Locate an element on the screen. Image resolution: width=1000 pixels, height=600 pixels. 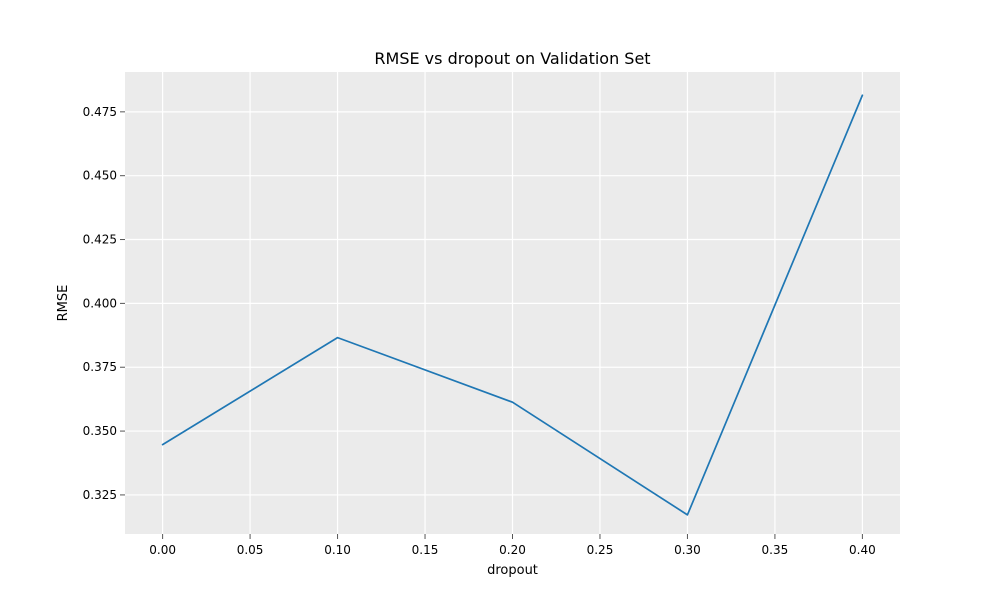
x-axis-label: dropout is located at coordinates (512, 570).